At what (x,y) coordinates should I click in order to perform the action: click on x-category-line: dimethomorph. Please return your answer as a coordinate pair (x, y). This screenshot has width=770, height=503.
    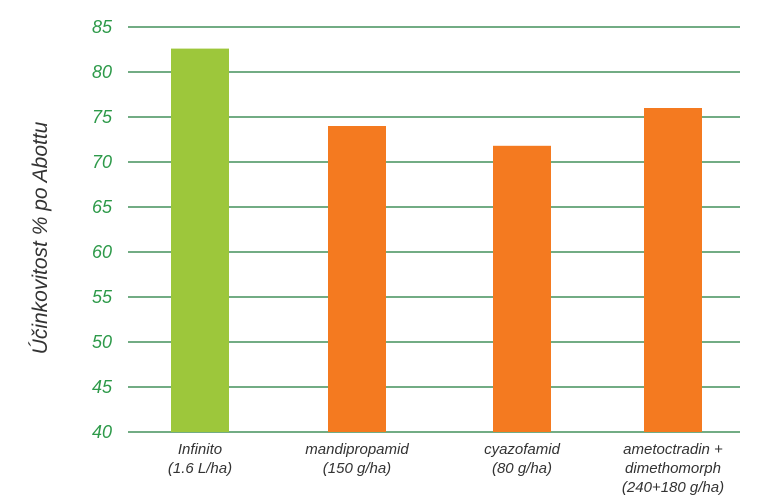
    Looking at the image, I should click on (673, 468).